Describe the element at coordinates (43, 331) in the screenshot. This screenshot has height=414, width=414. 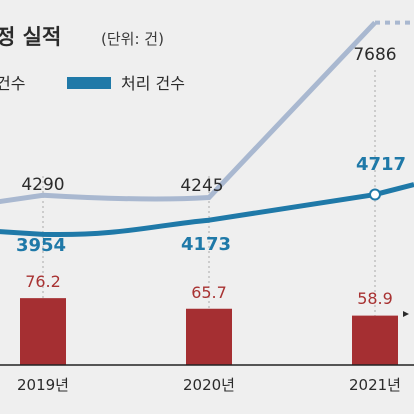
I see `bar-rate-2019년` at that location.